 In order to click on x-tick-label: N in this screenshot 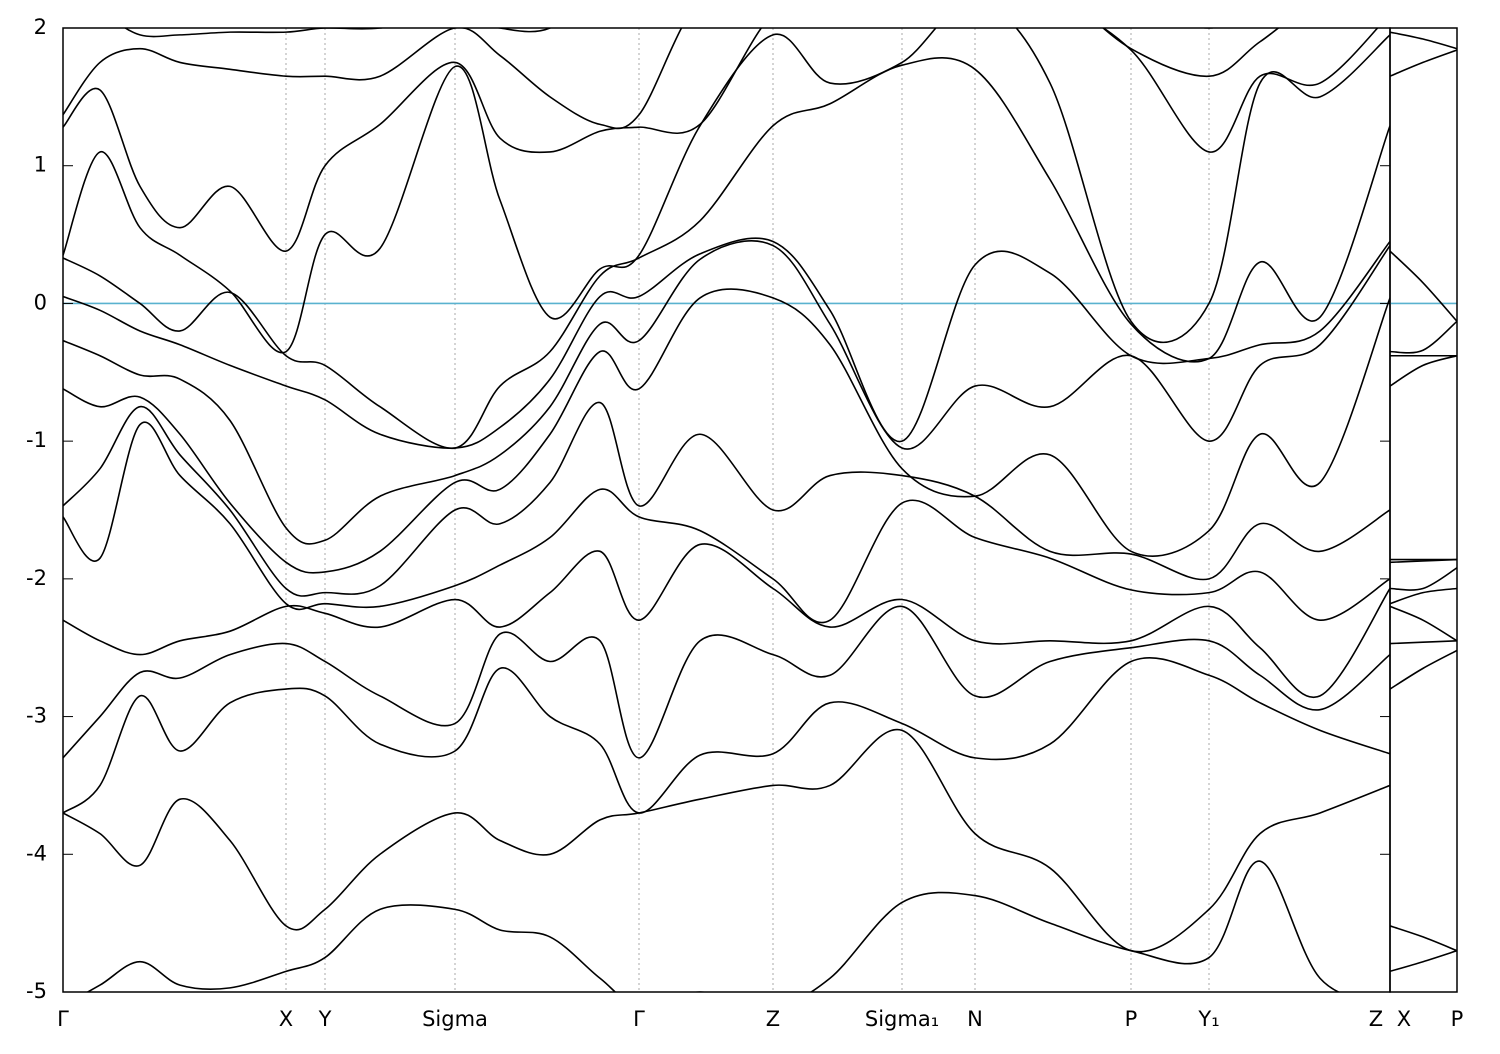, I will do `click(975, 1019)`.